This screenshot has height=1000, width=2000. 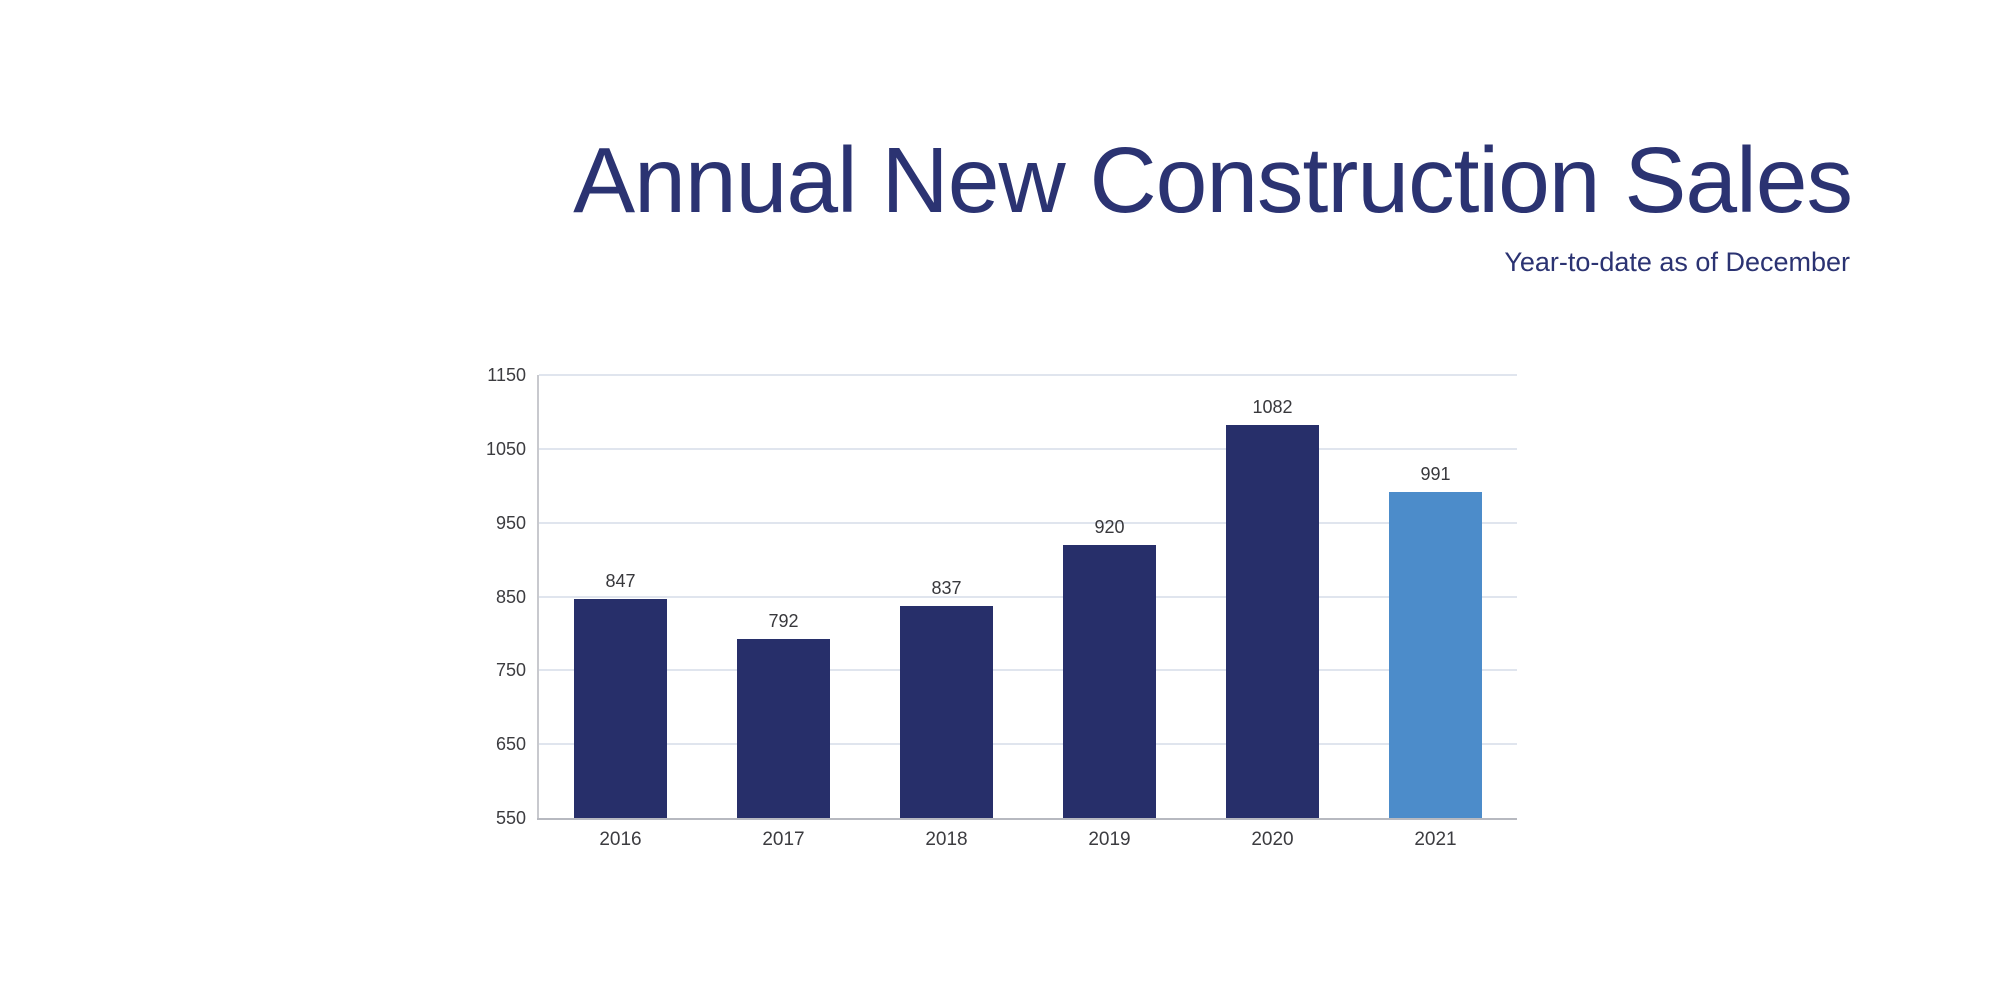 What do you see at coordinates (1435, 474) in the screenshot?
I see `bar-value-label-2021: 991` at bounding box center [1435, 474].